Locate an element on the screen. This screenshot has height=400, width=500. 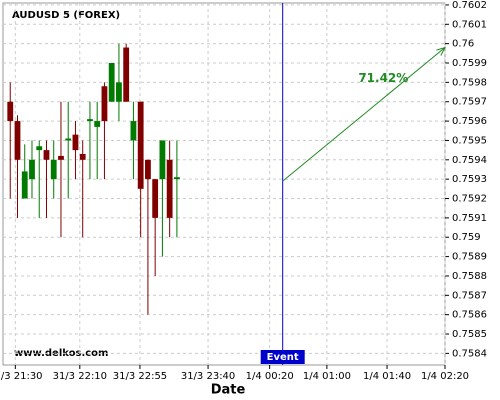
y-tick-label: 0.759 is located at coordinates (466, 237).